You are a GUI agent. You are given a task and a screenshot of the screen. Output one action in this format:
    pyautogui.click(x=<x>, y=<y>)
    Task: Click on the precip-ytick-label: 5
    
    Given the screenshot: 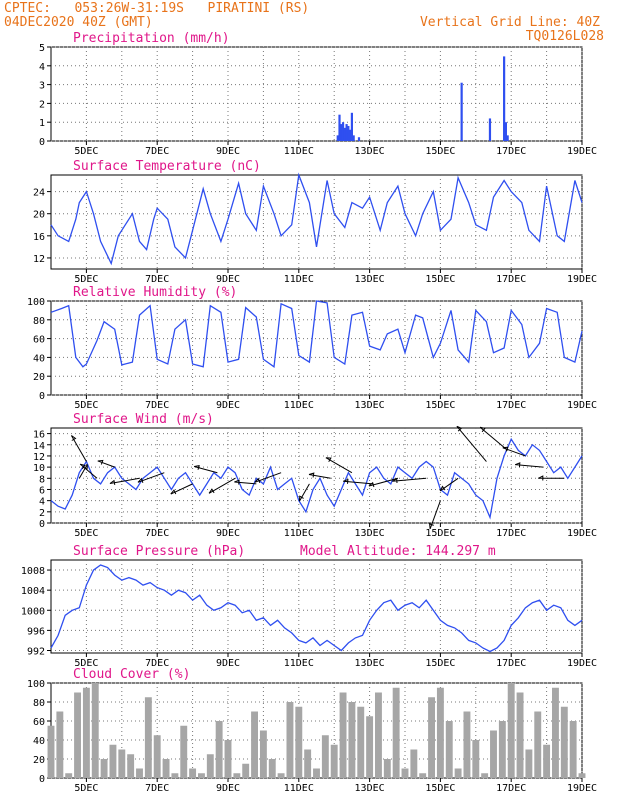 What is the action you would take?
    pyautogui.click(x=42, y=48)
    